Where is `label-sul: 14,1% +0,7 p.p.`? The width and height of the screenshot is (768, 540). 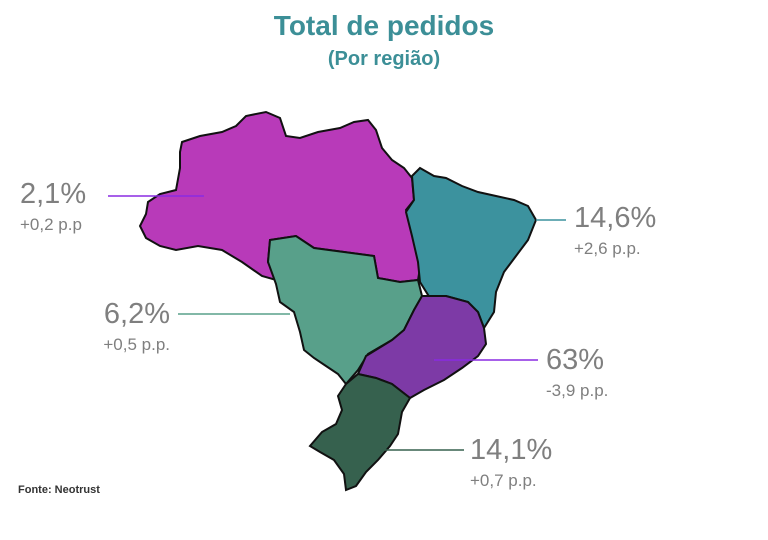
label-sul: 14,1% +0,7 p.p. is located at coordinates (511, 463).